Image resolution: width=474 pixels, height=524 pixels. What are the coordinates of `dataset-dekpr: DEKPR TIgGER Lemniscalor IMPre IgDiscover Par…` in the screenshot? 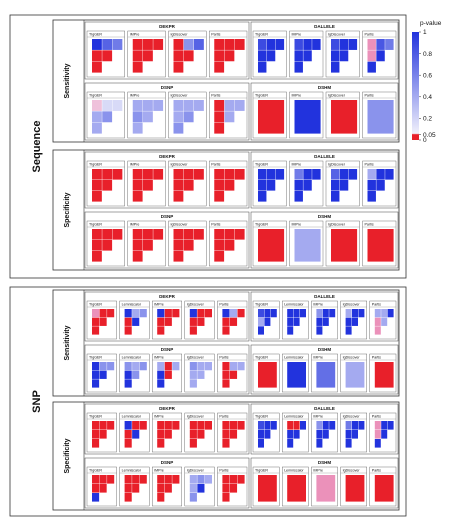 It's located at (167, 429).